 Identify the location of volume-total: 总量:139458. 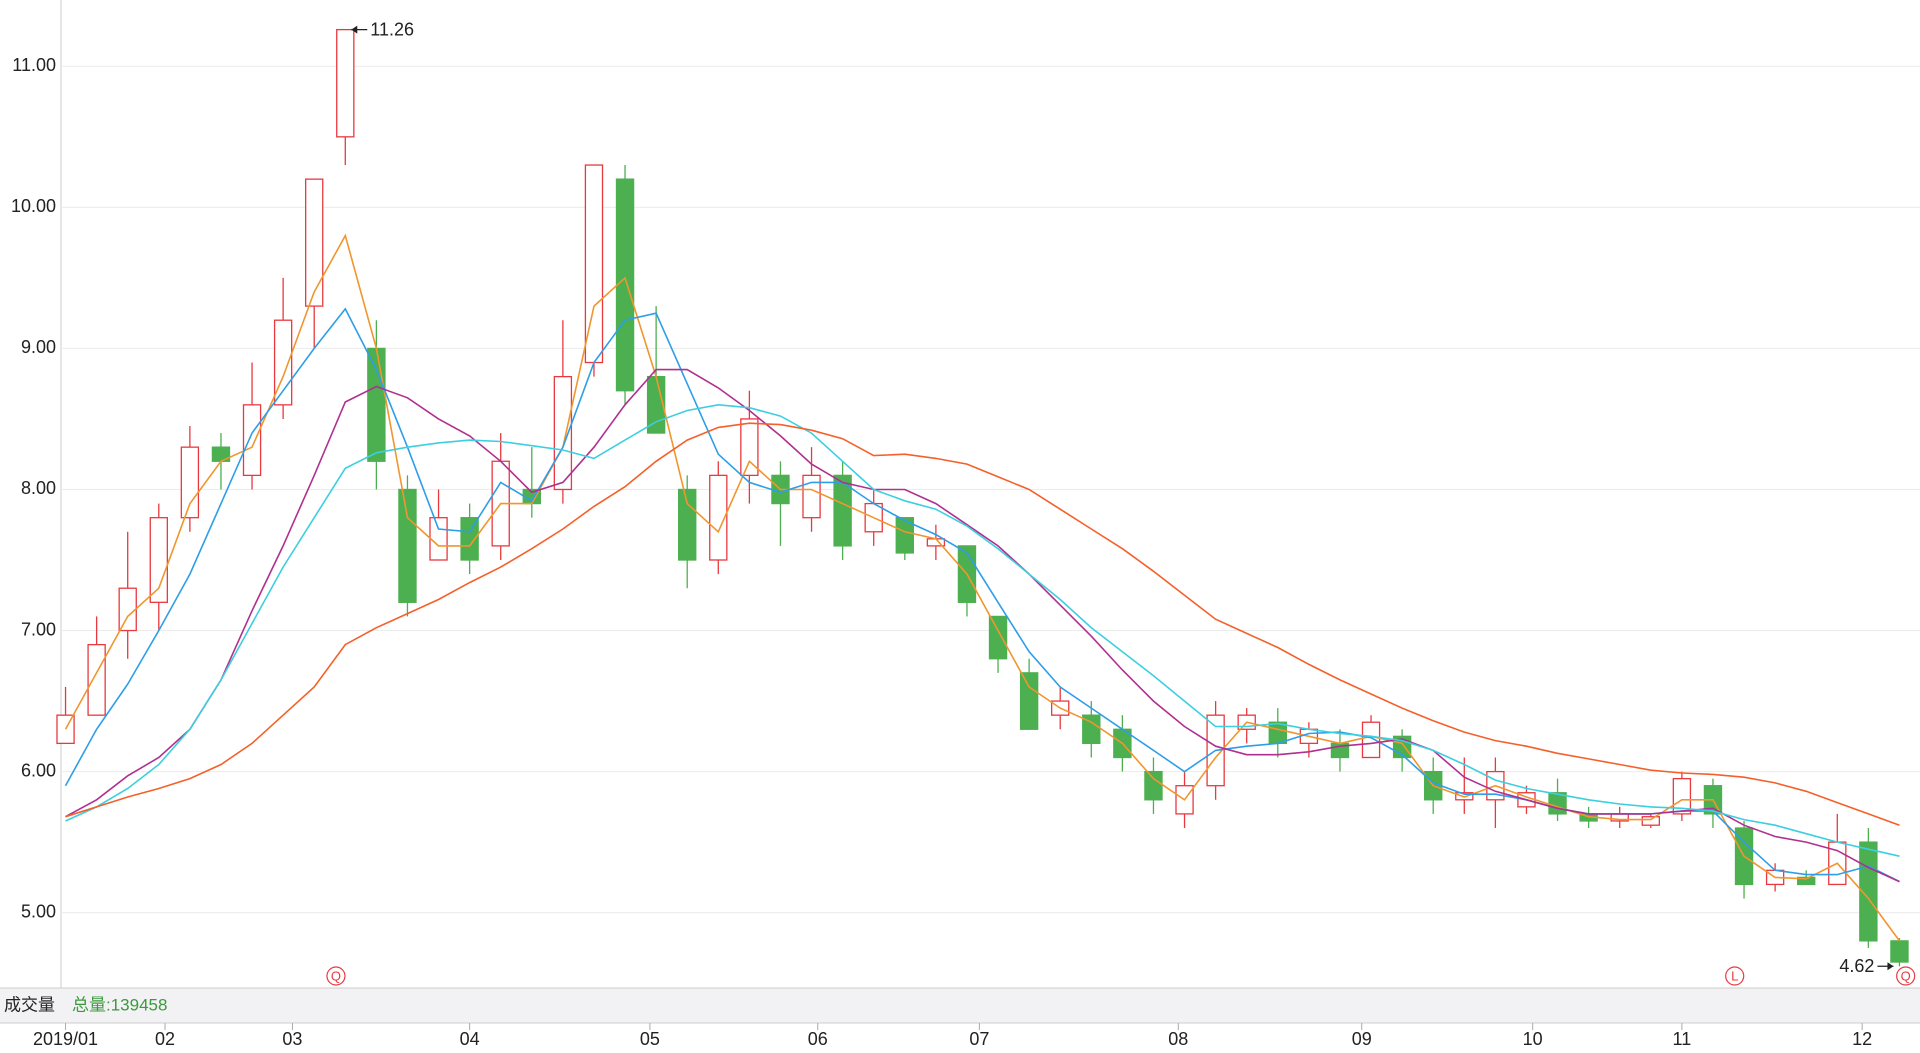
(119, 1004).